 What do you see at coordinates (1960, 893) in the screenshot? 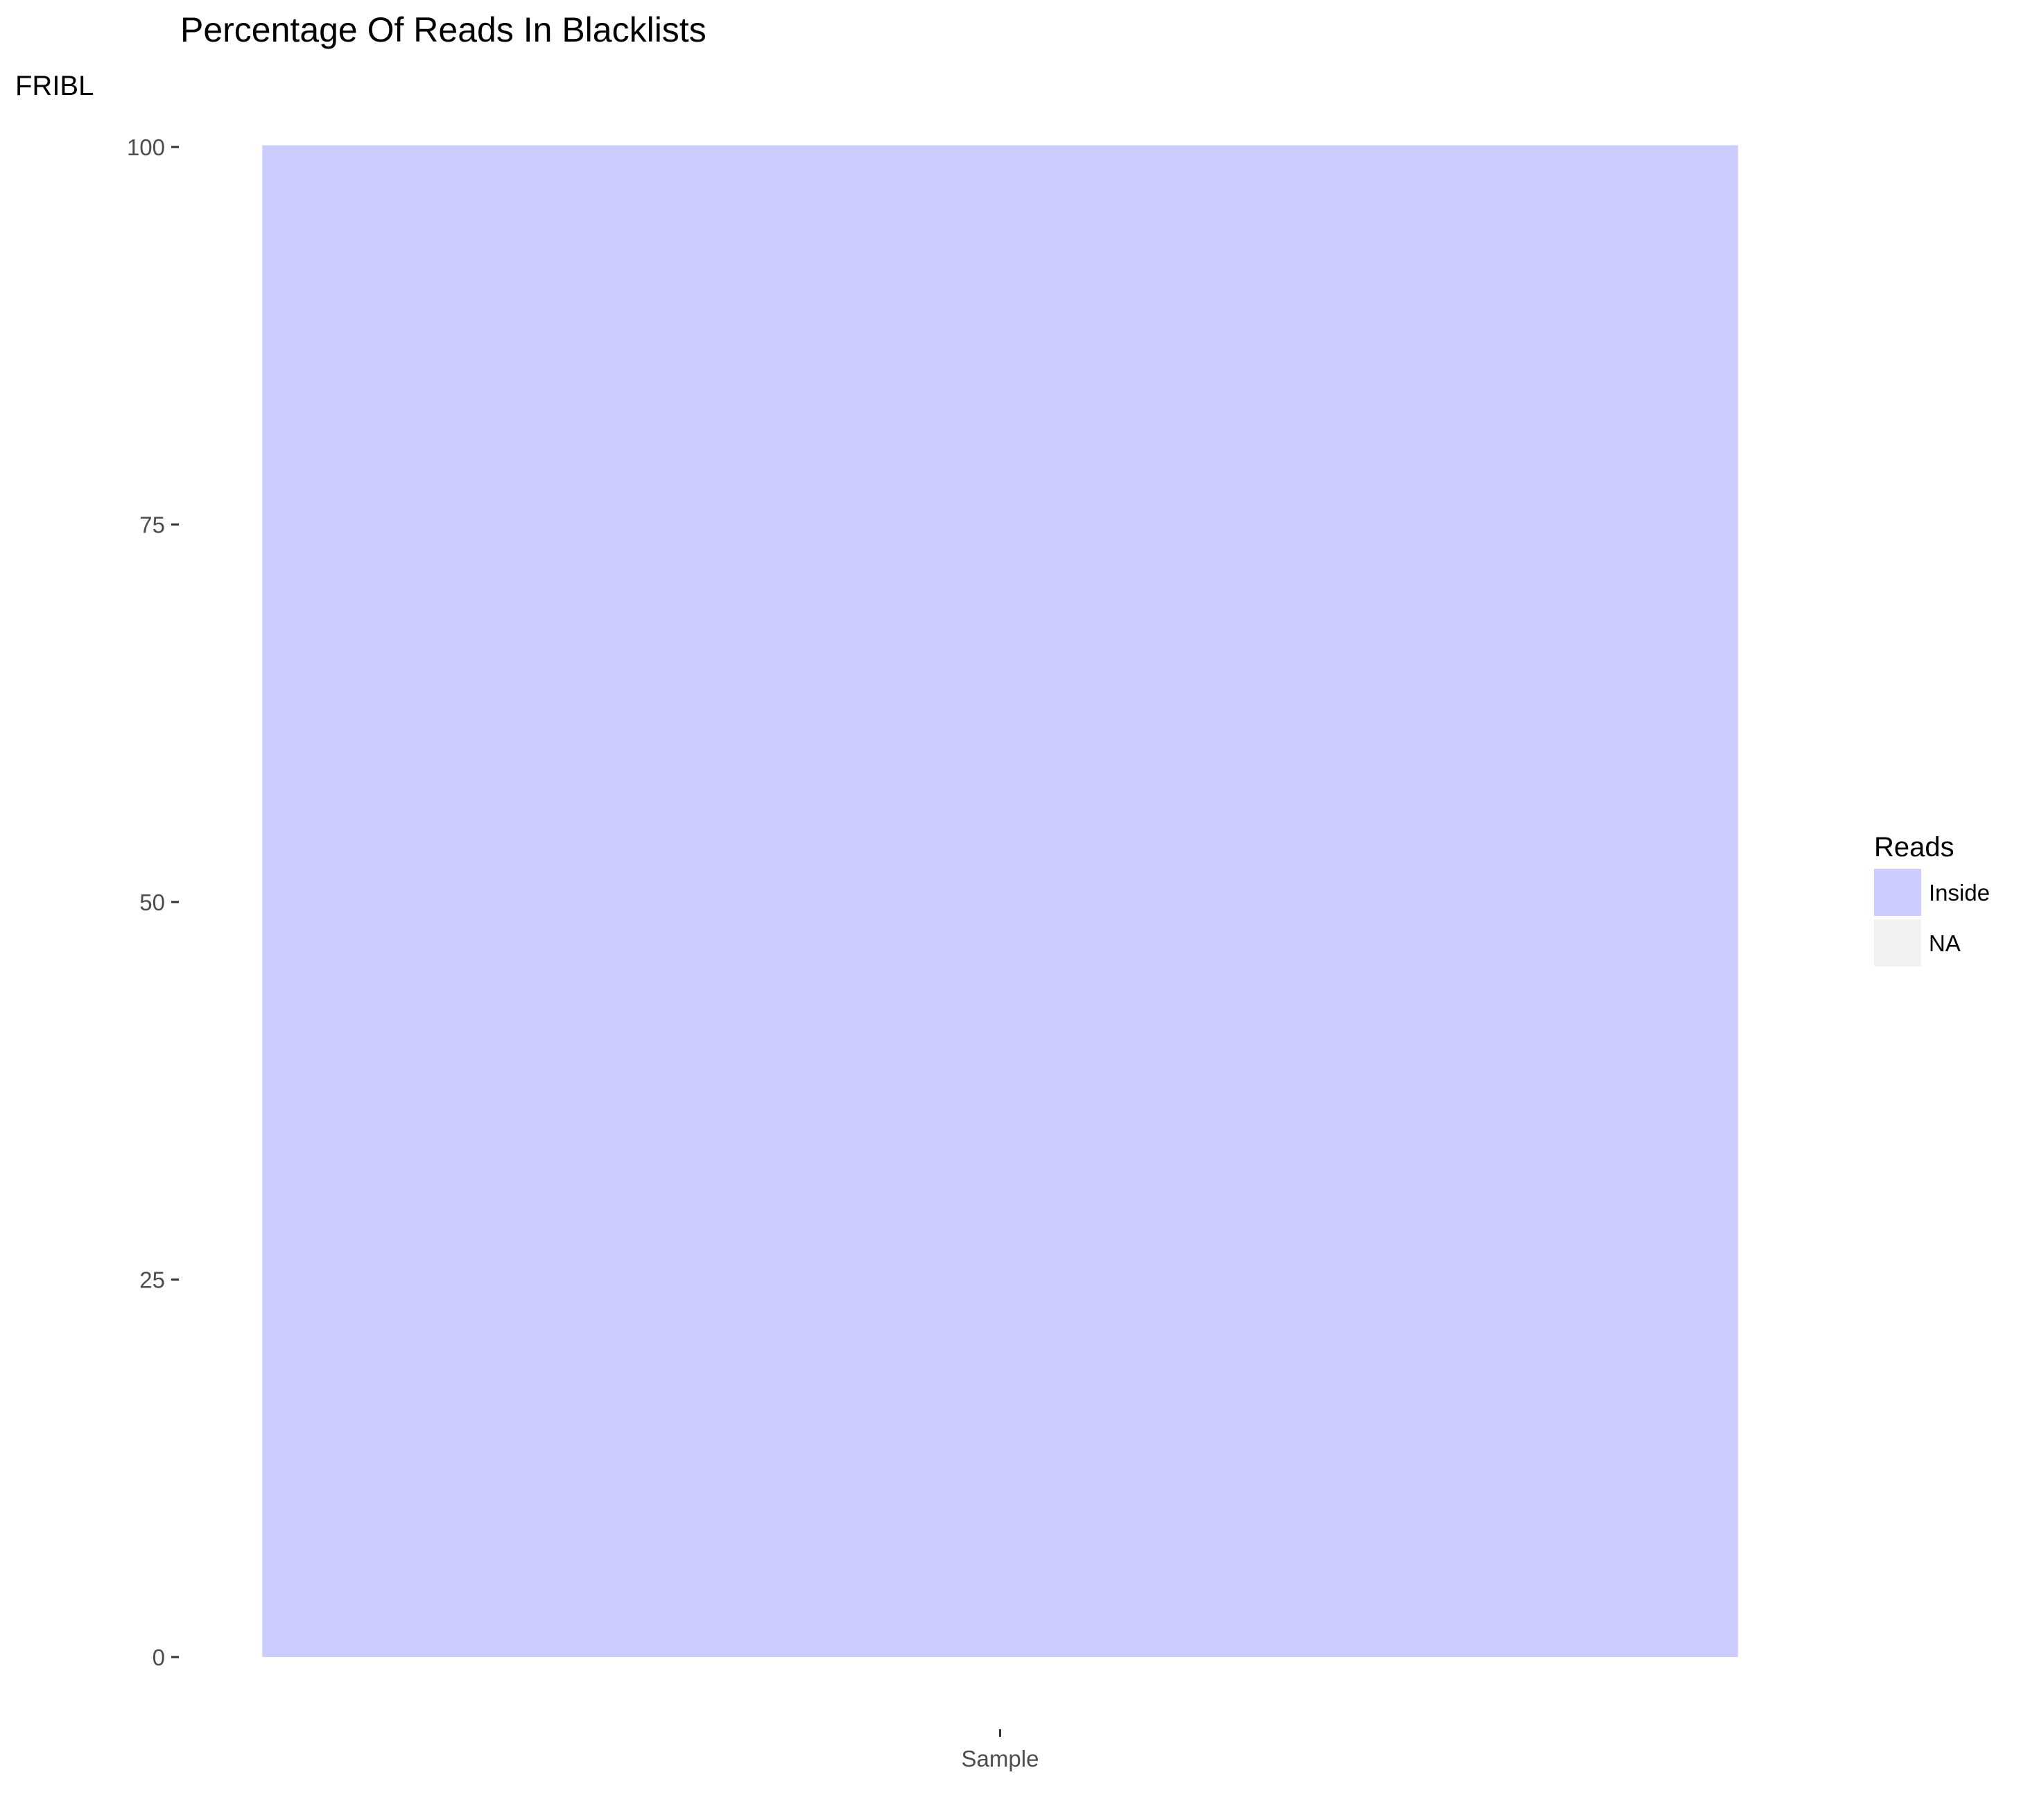
I see `legend-label-inside: Inside` at bounding box center [1960, 893].